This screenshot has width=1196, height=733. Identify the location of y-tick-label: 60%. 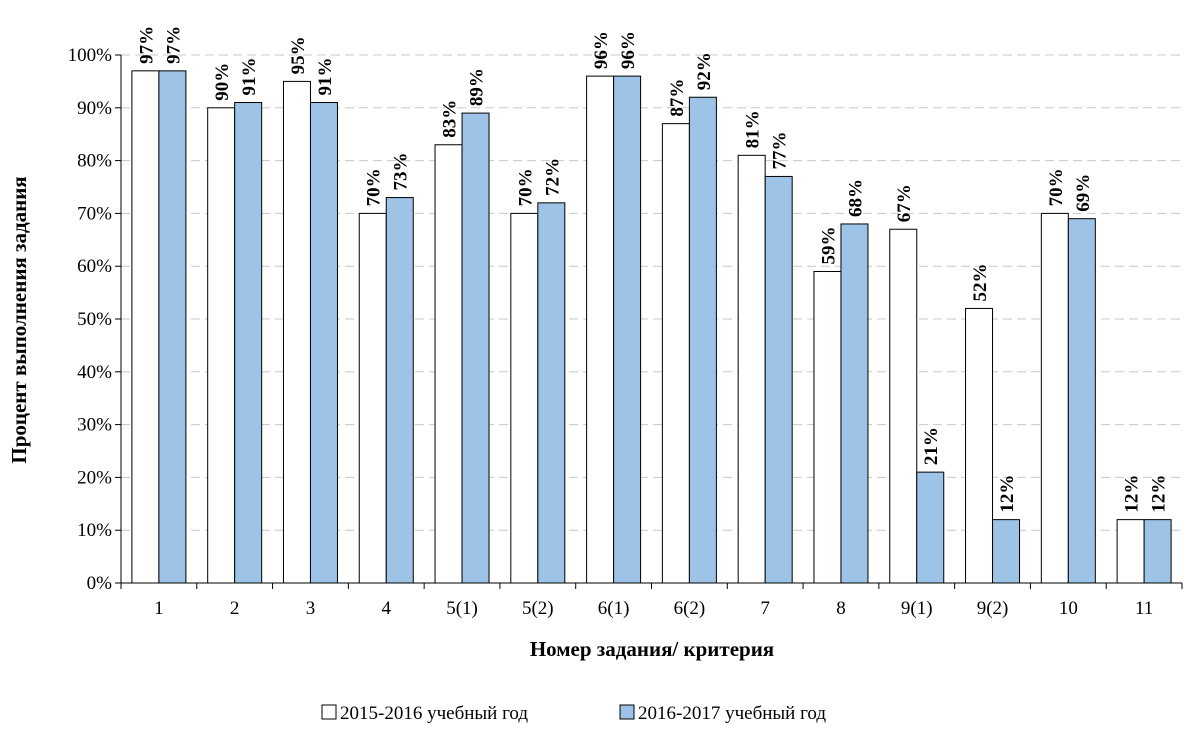
(94, 266).